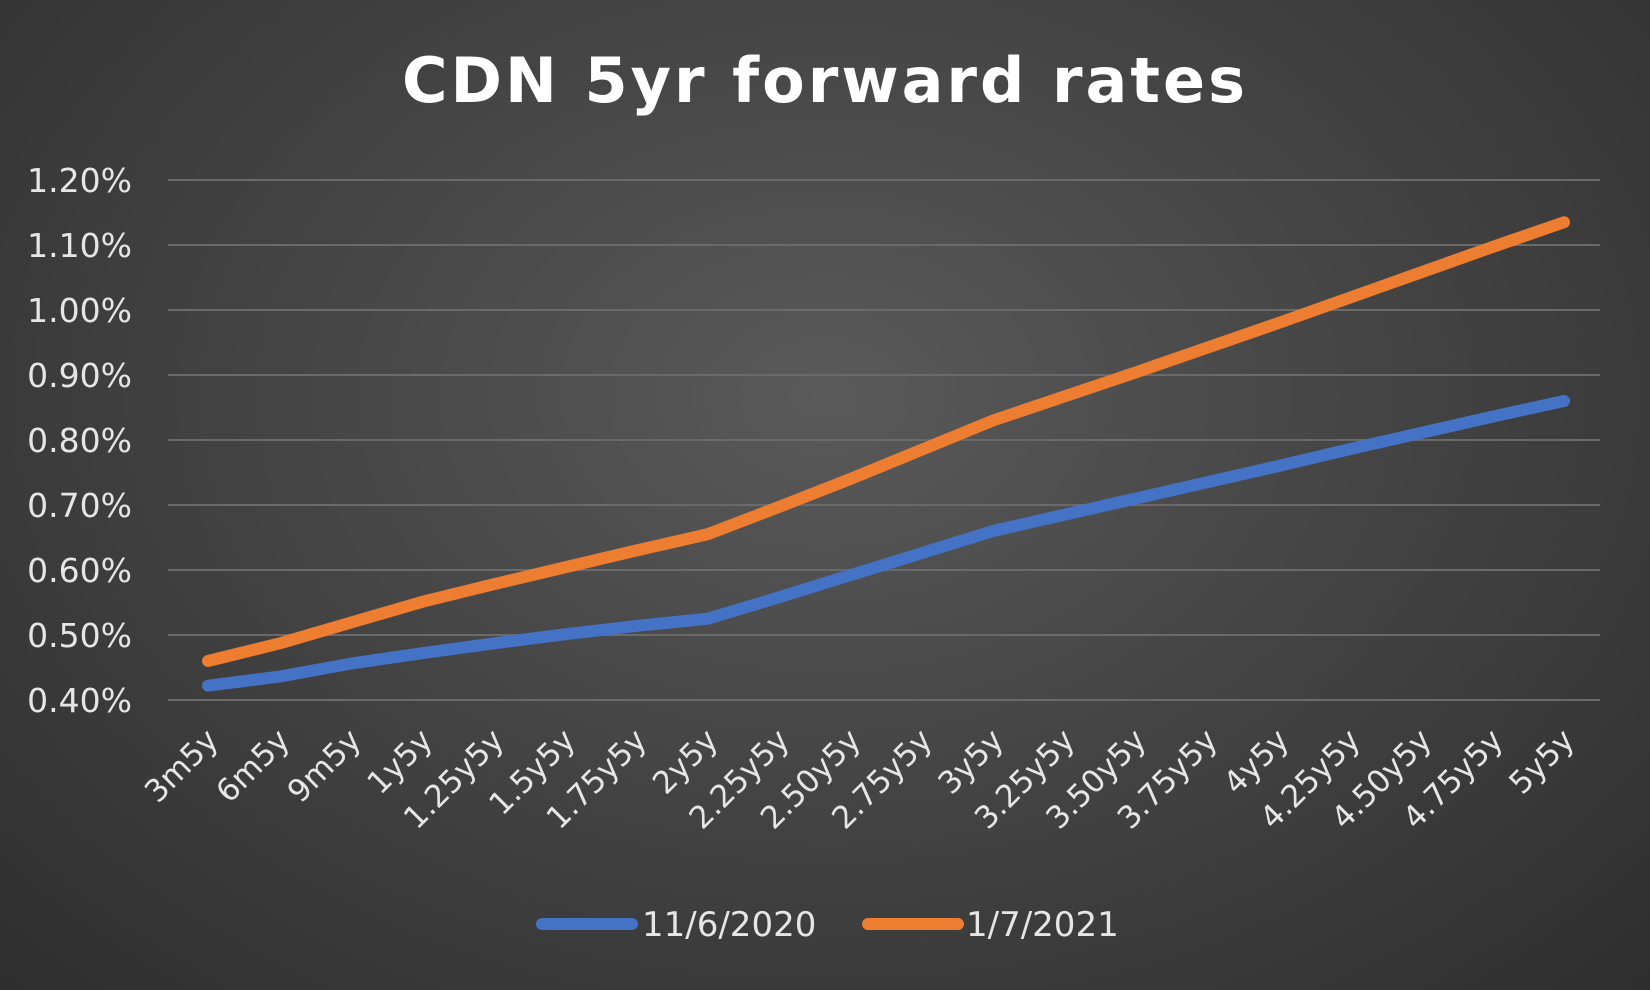 The height and width of the screenshot is (990, 1650). What do you see at coordinates (253, 766) in the screenshot?
I see `x-tick-label: 6m5y` at bounding box center [253, 766].